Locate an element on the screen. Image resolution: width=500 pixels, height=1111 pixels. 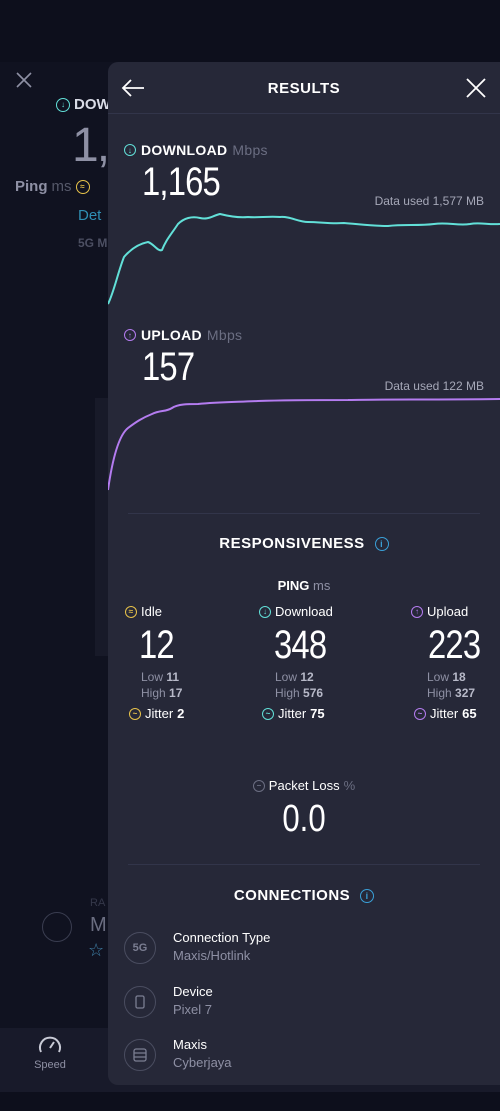
ping-idle-column: ≈ Idle 12 Low 11 High 17 ~ Jitter 2 is located at coordinates (185, 662).